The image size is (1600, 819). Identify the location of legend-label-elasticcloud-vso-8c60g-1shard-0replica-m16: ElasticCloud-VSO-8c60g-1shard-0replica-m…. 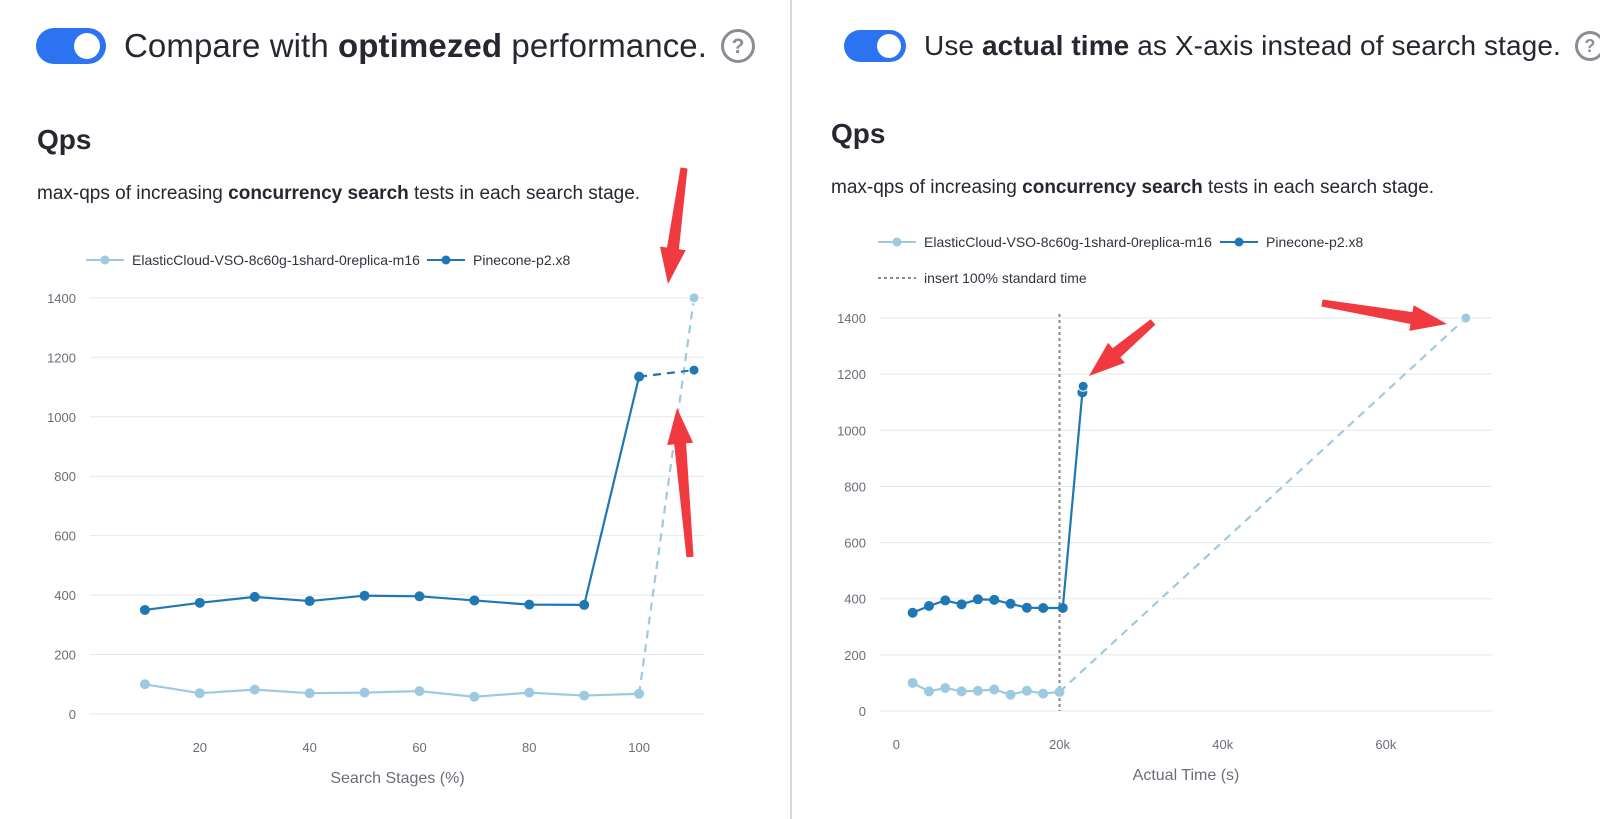
(276, 260).